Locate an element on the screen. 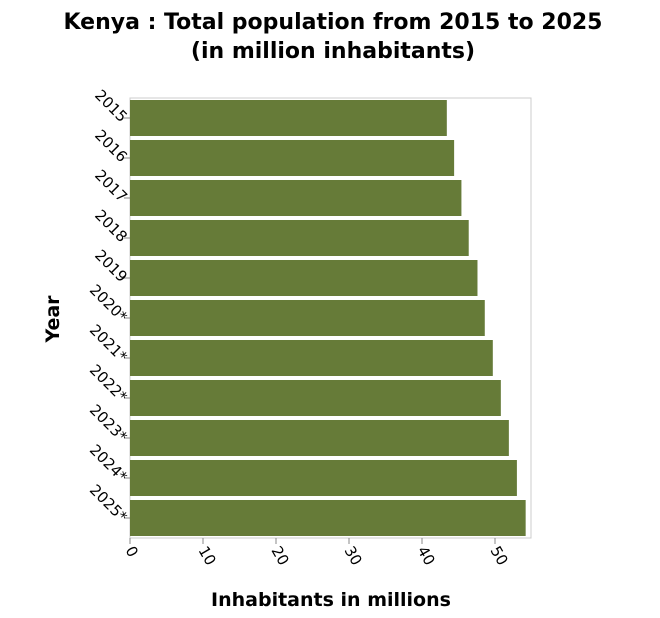 This screenshot has width=660, height=618. bar-2016 is located at coordinates (292, 158).